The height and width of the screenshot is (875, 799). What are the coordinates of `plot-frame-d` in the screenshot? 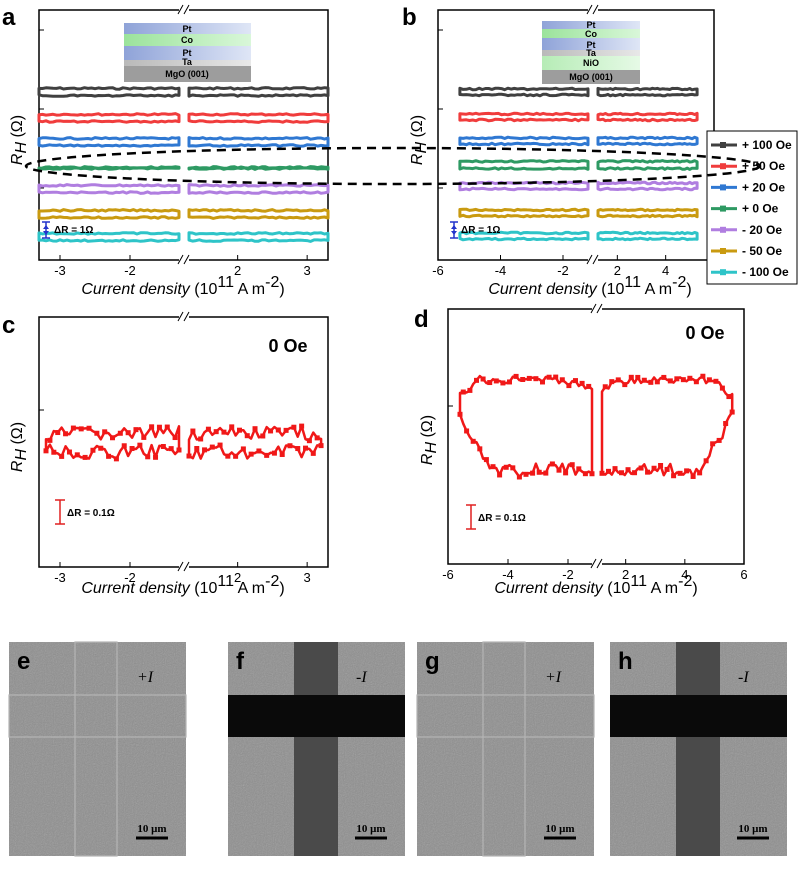 It's located at (596, 436).